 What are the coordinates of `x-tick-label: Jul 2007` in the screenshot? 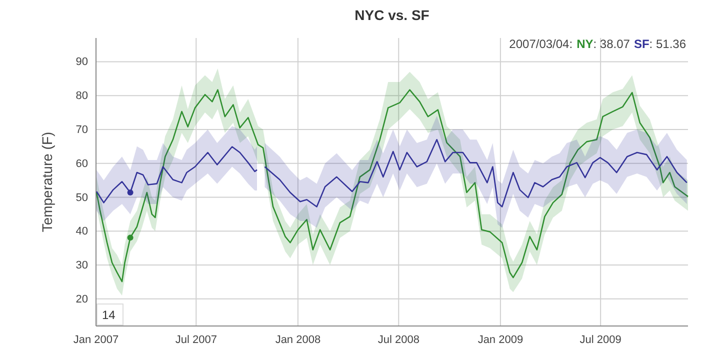 It's located at (196, 340).